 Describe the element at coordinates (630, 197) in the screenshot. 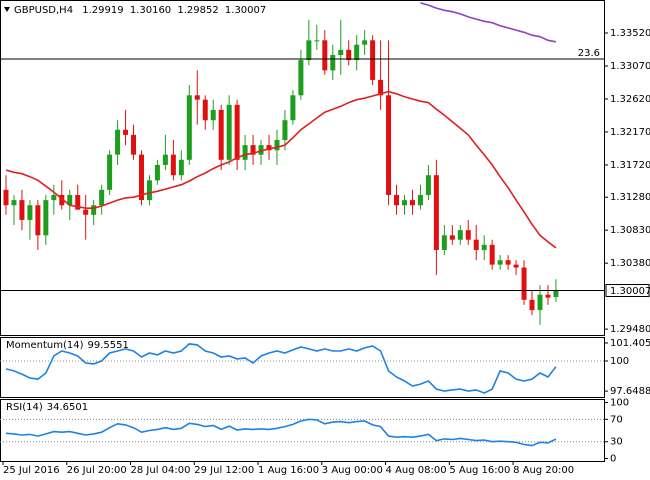

I see `y-tick-label: 1.31280` at that location.